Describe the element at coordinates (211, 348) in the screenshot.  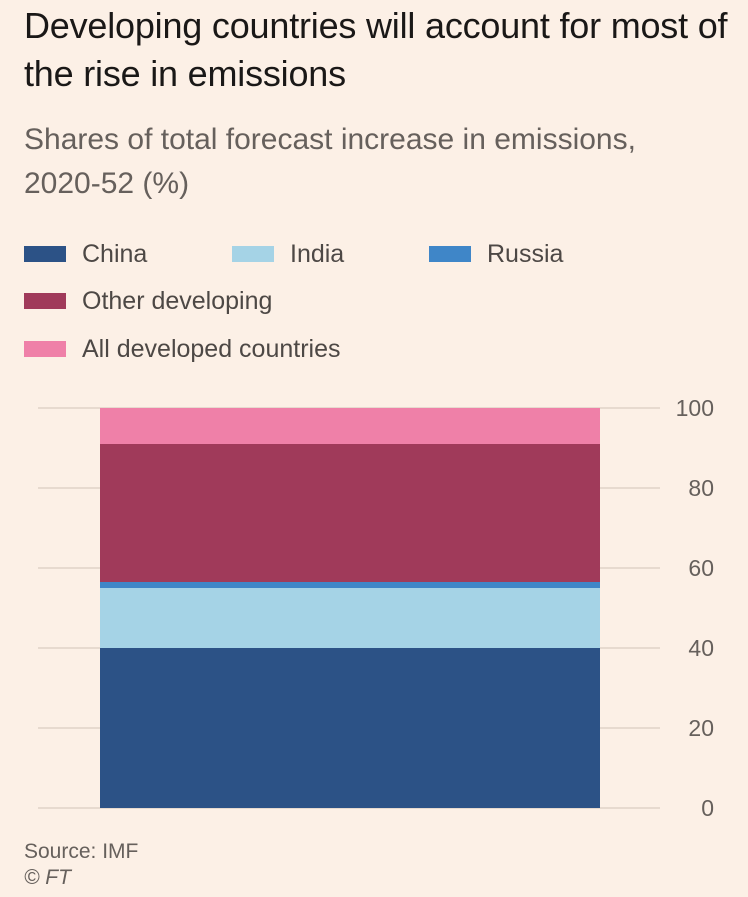
I see `legend-label: All developed countries` at that location.